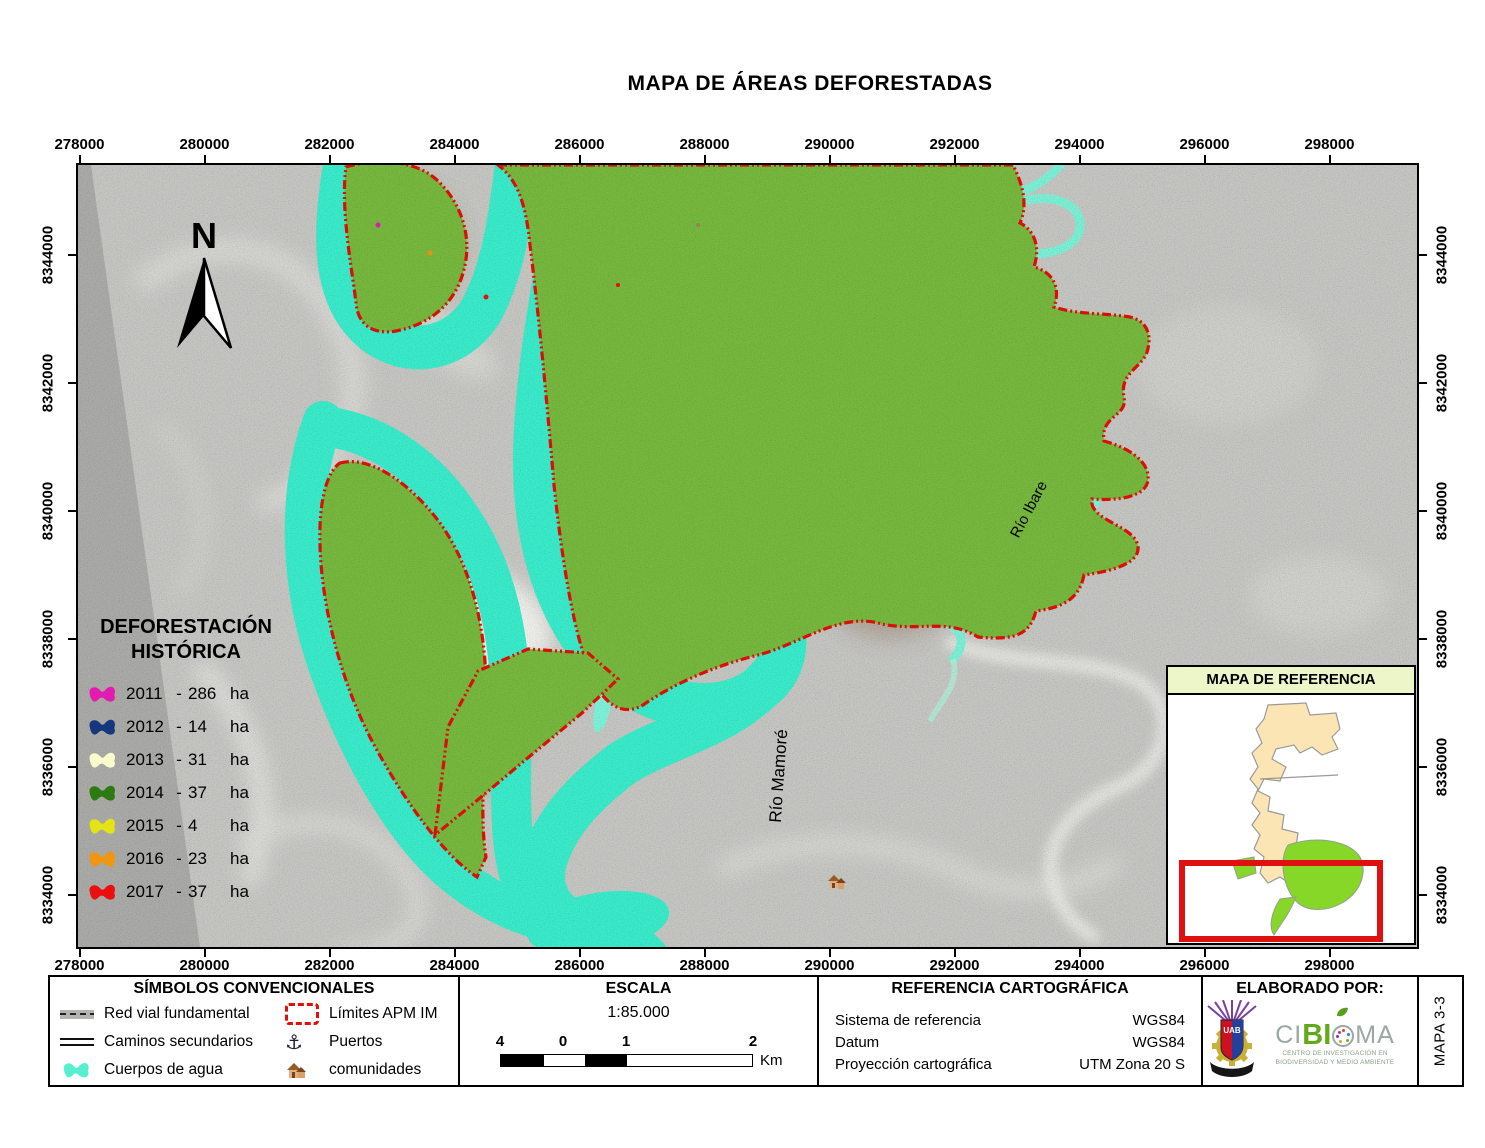 Image resolution: width=1485 pixels, height=1148 pixels. I want to click on scale-ratio: 1:85.000, so click(638, 1012).